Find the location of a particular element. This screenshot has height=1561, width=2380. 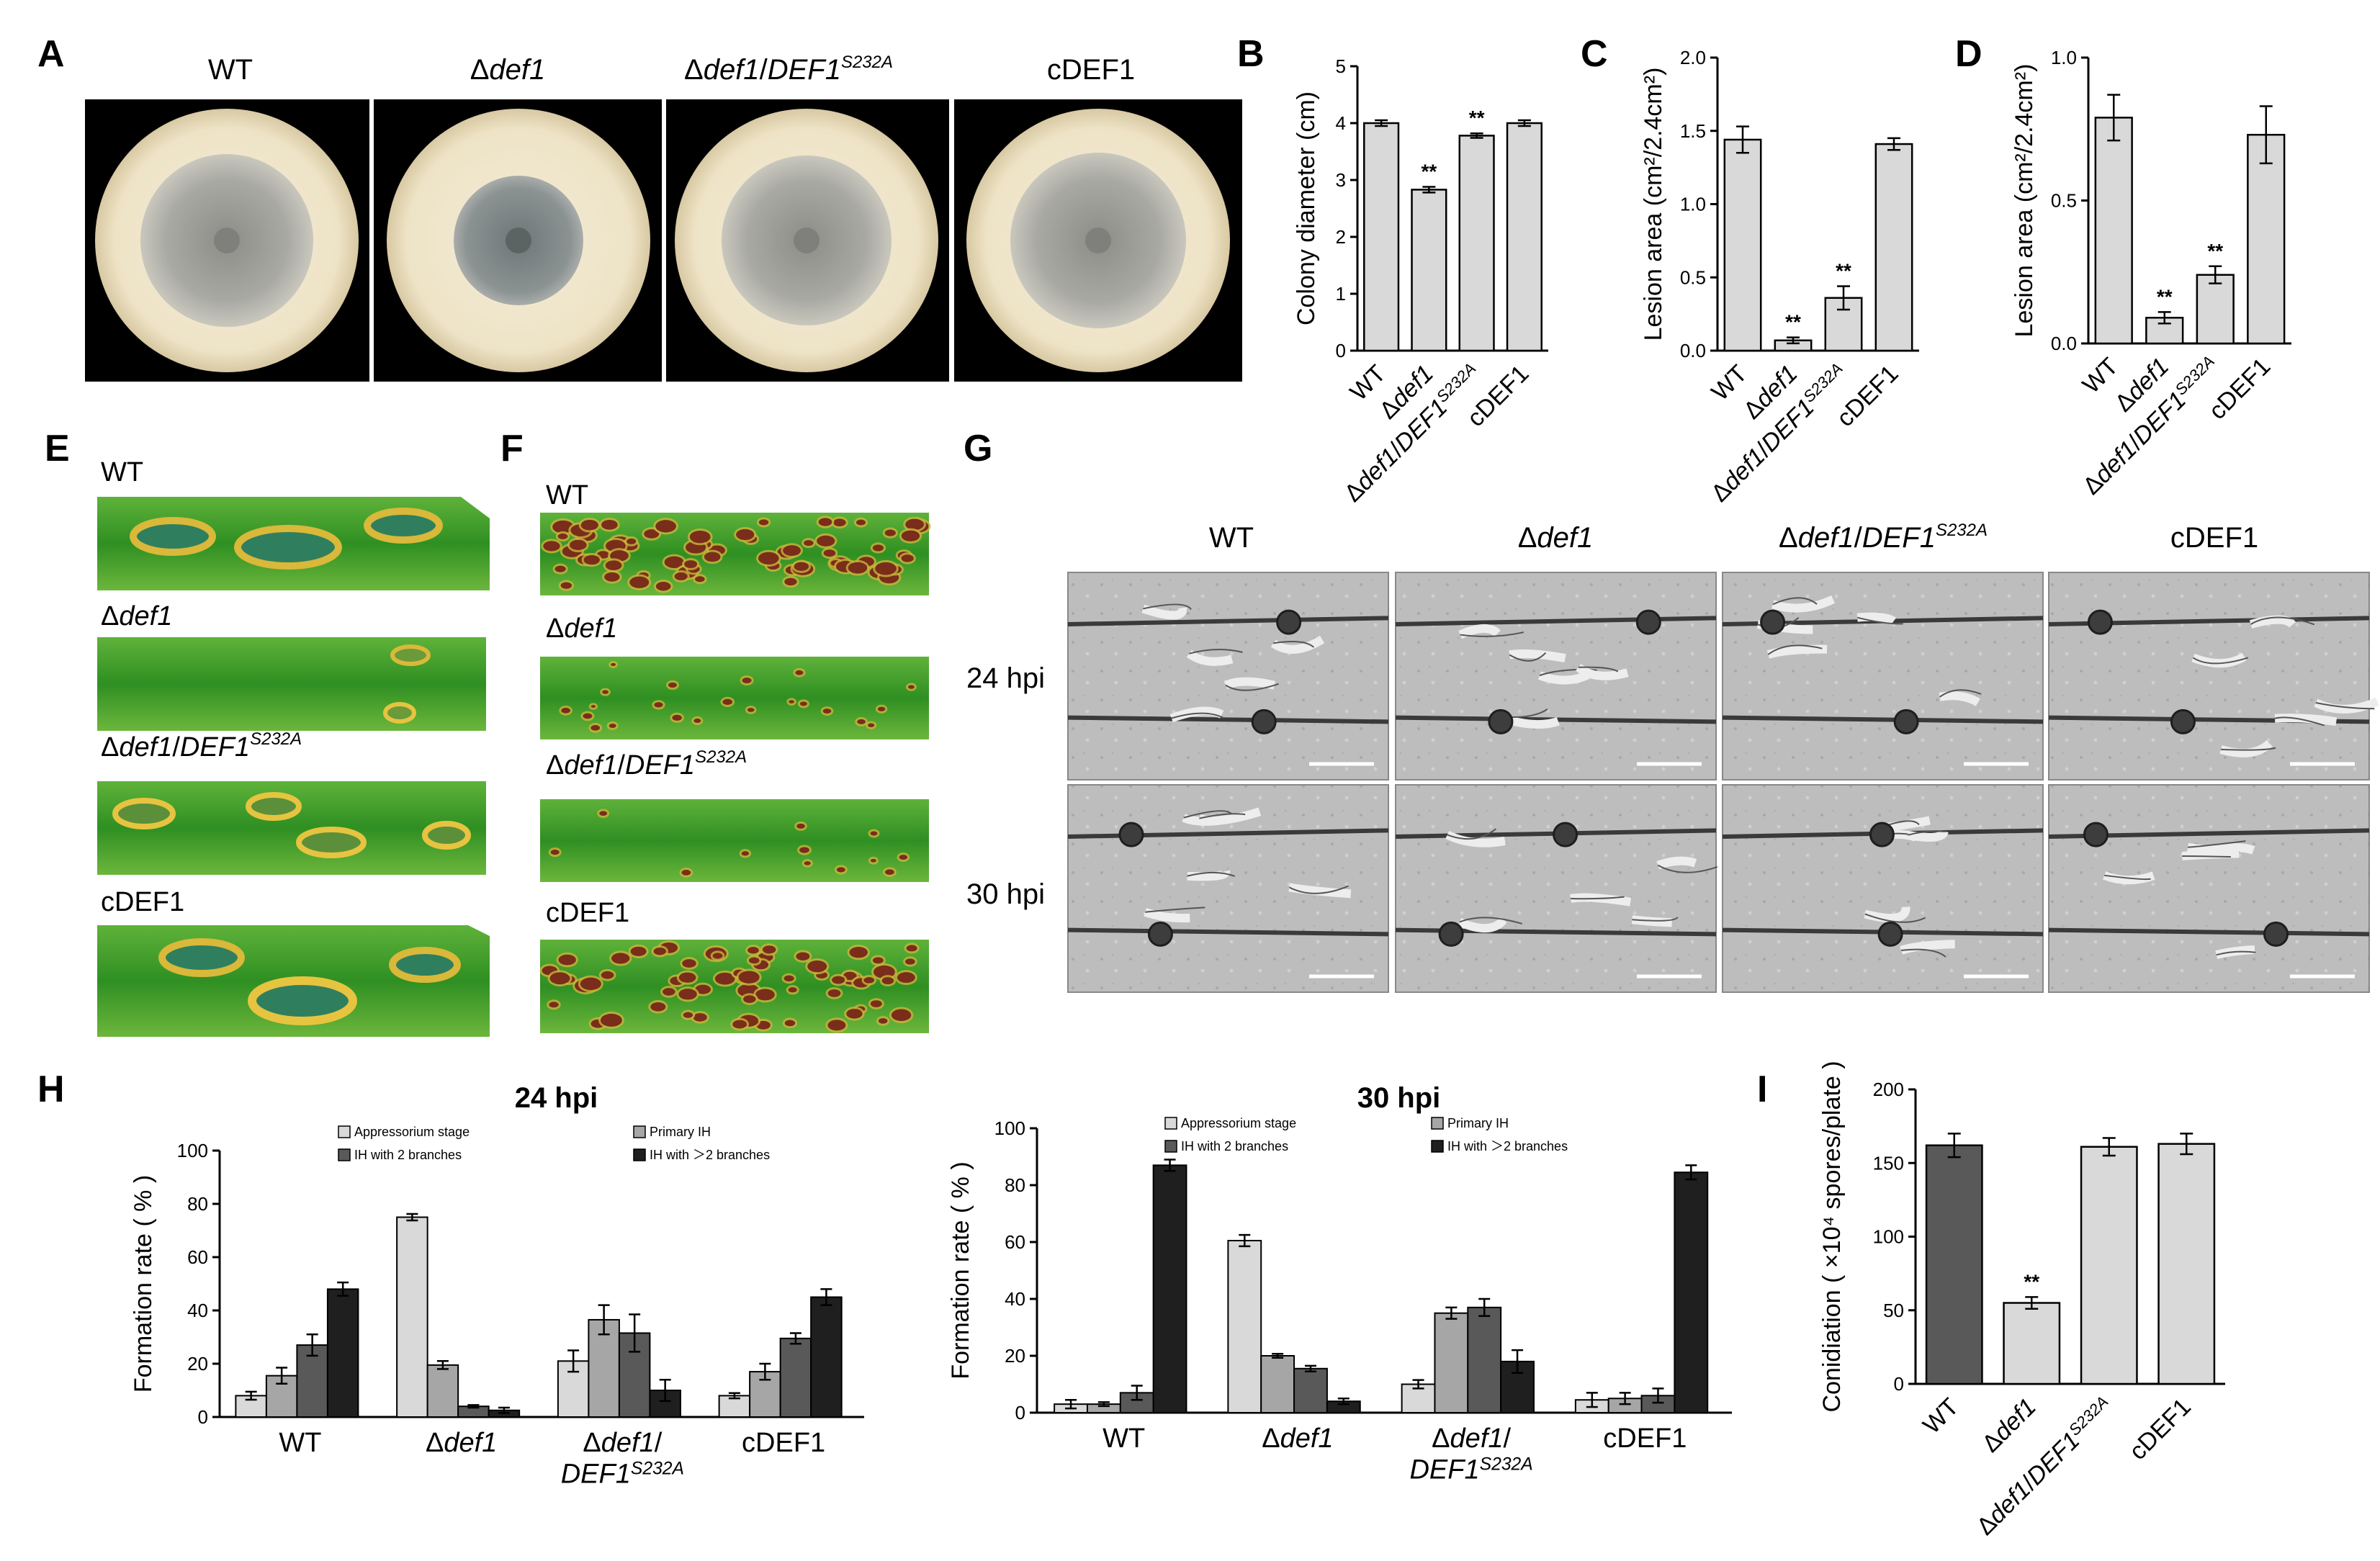

tick-label-x: Δdef1/ DEF1S232A is located at coordinates (622, 1459).